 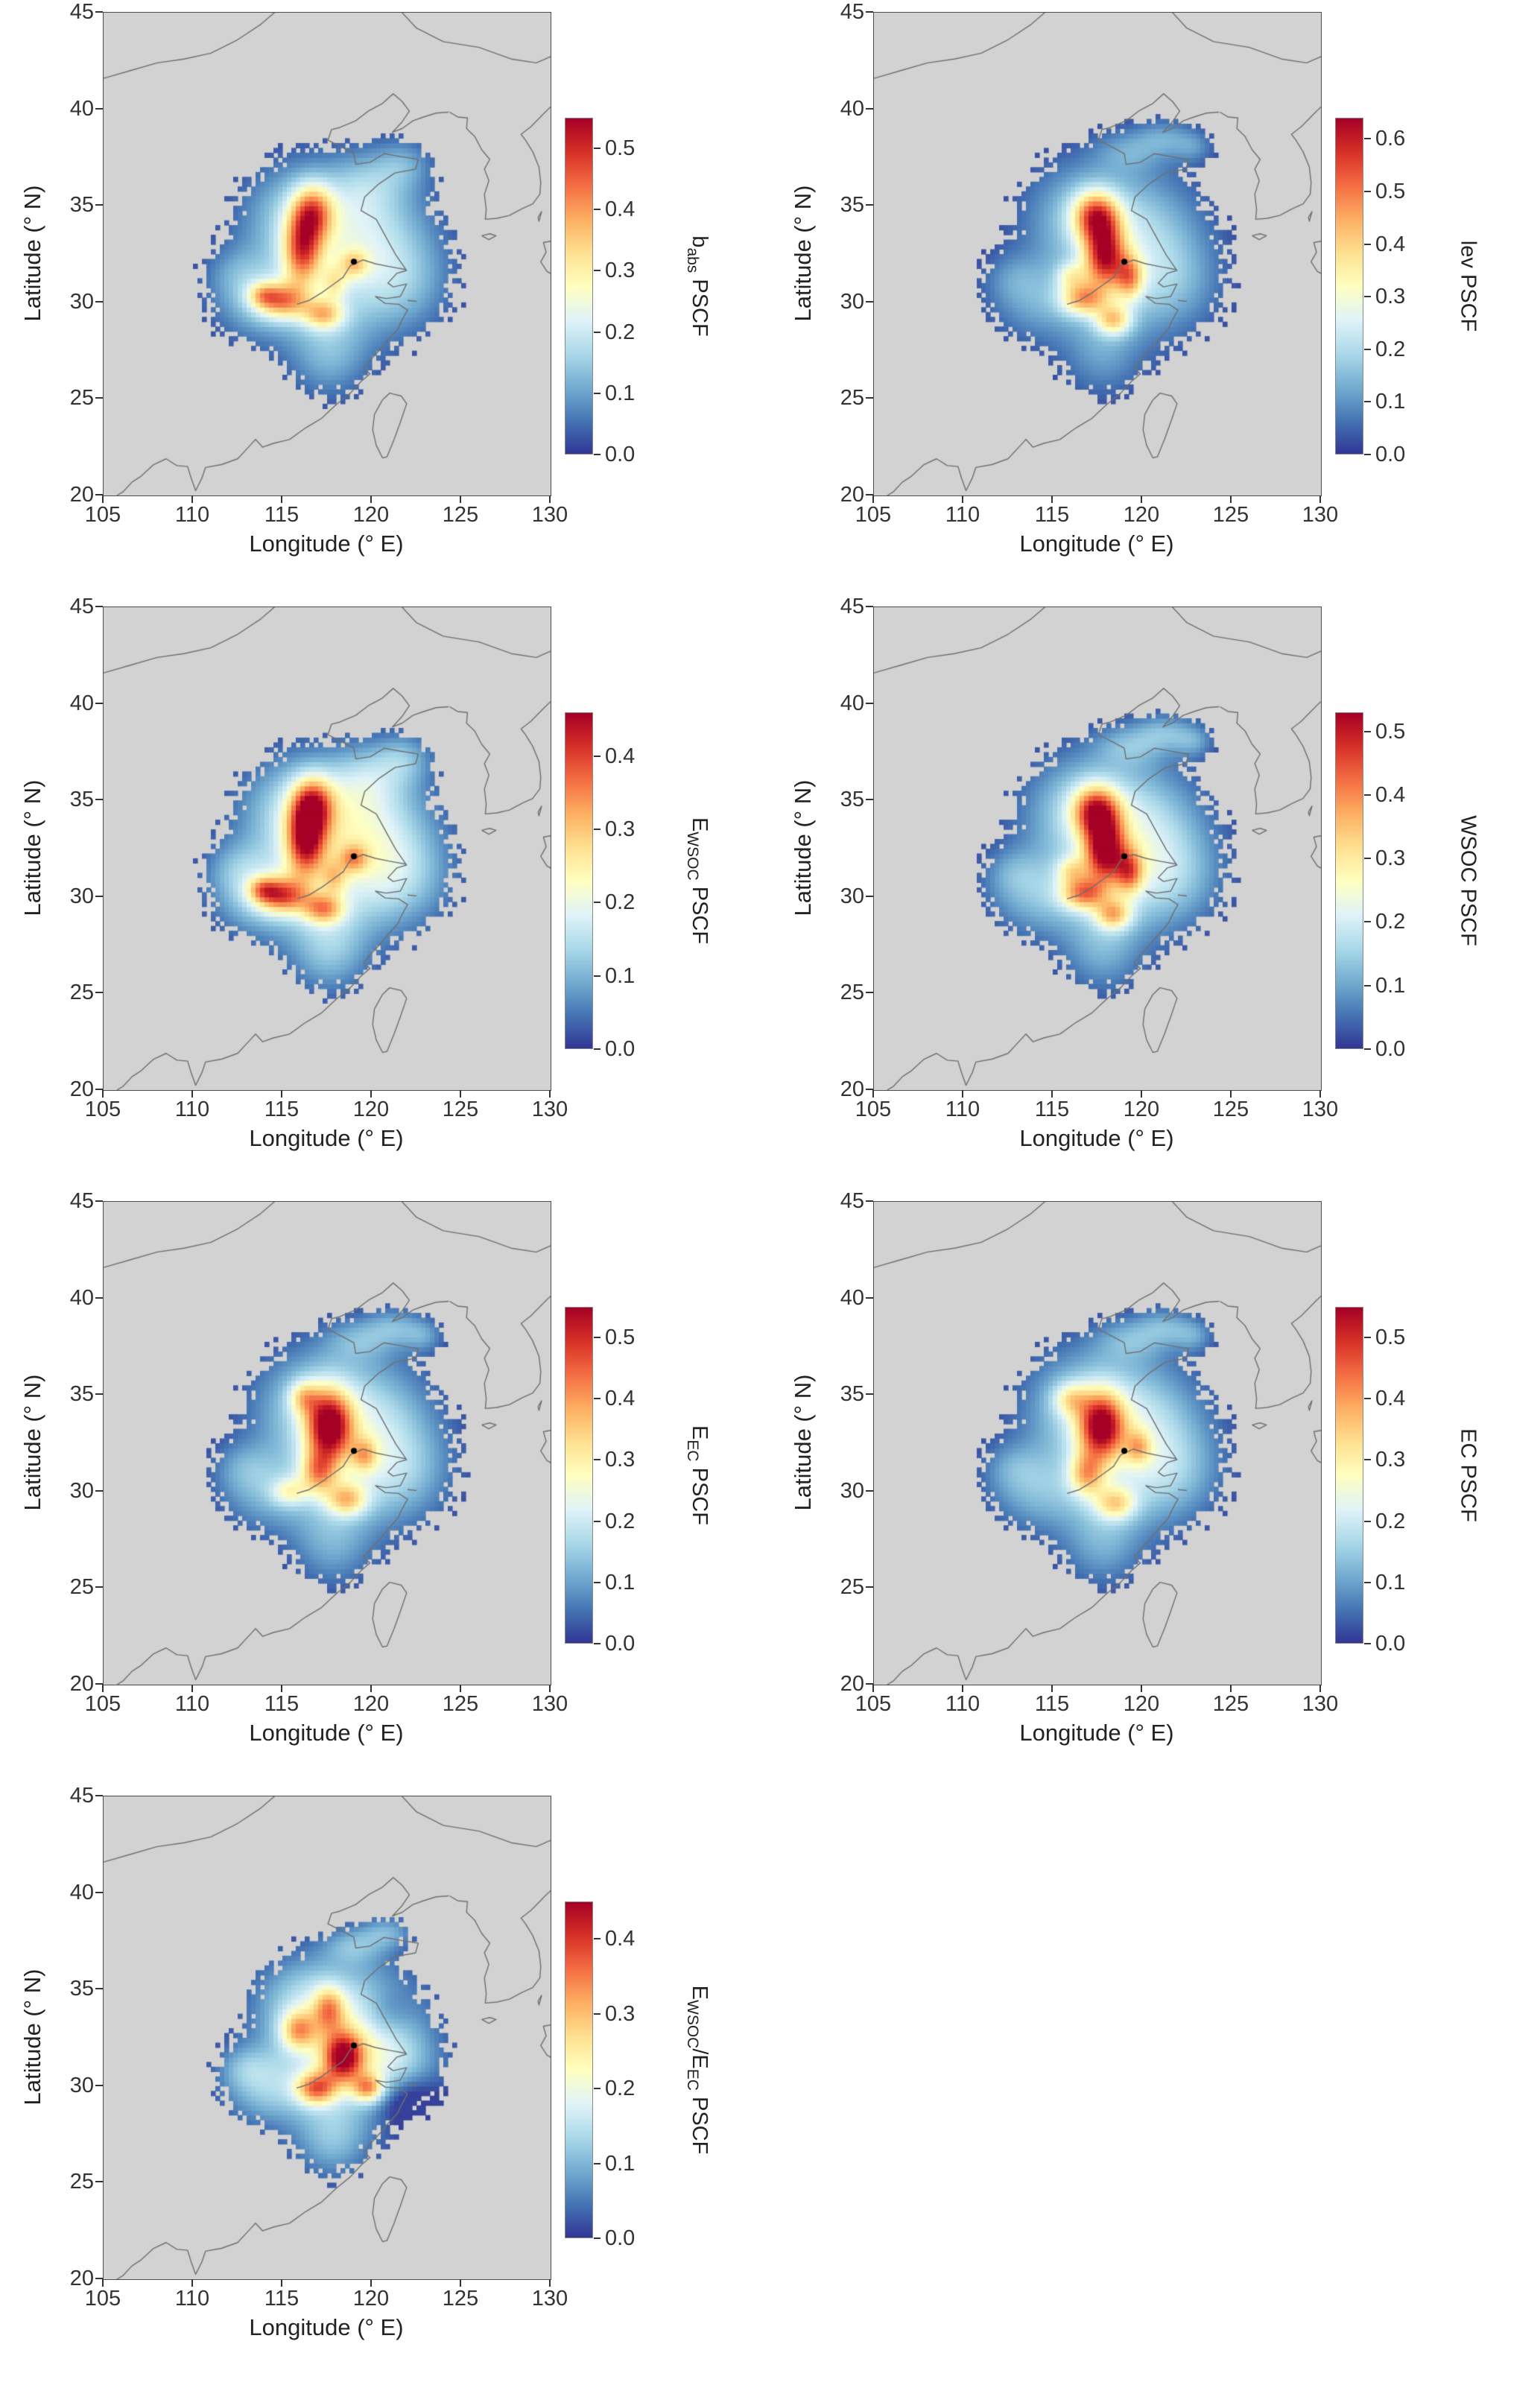 I want to click on colorbar-label: EWSOC PSCF, so click(x=697, y=880).